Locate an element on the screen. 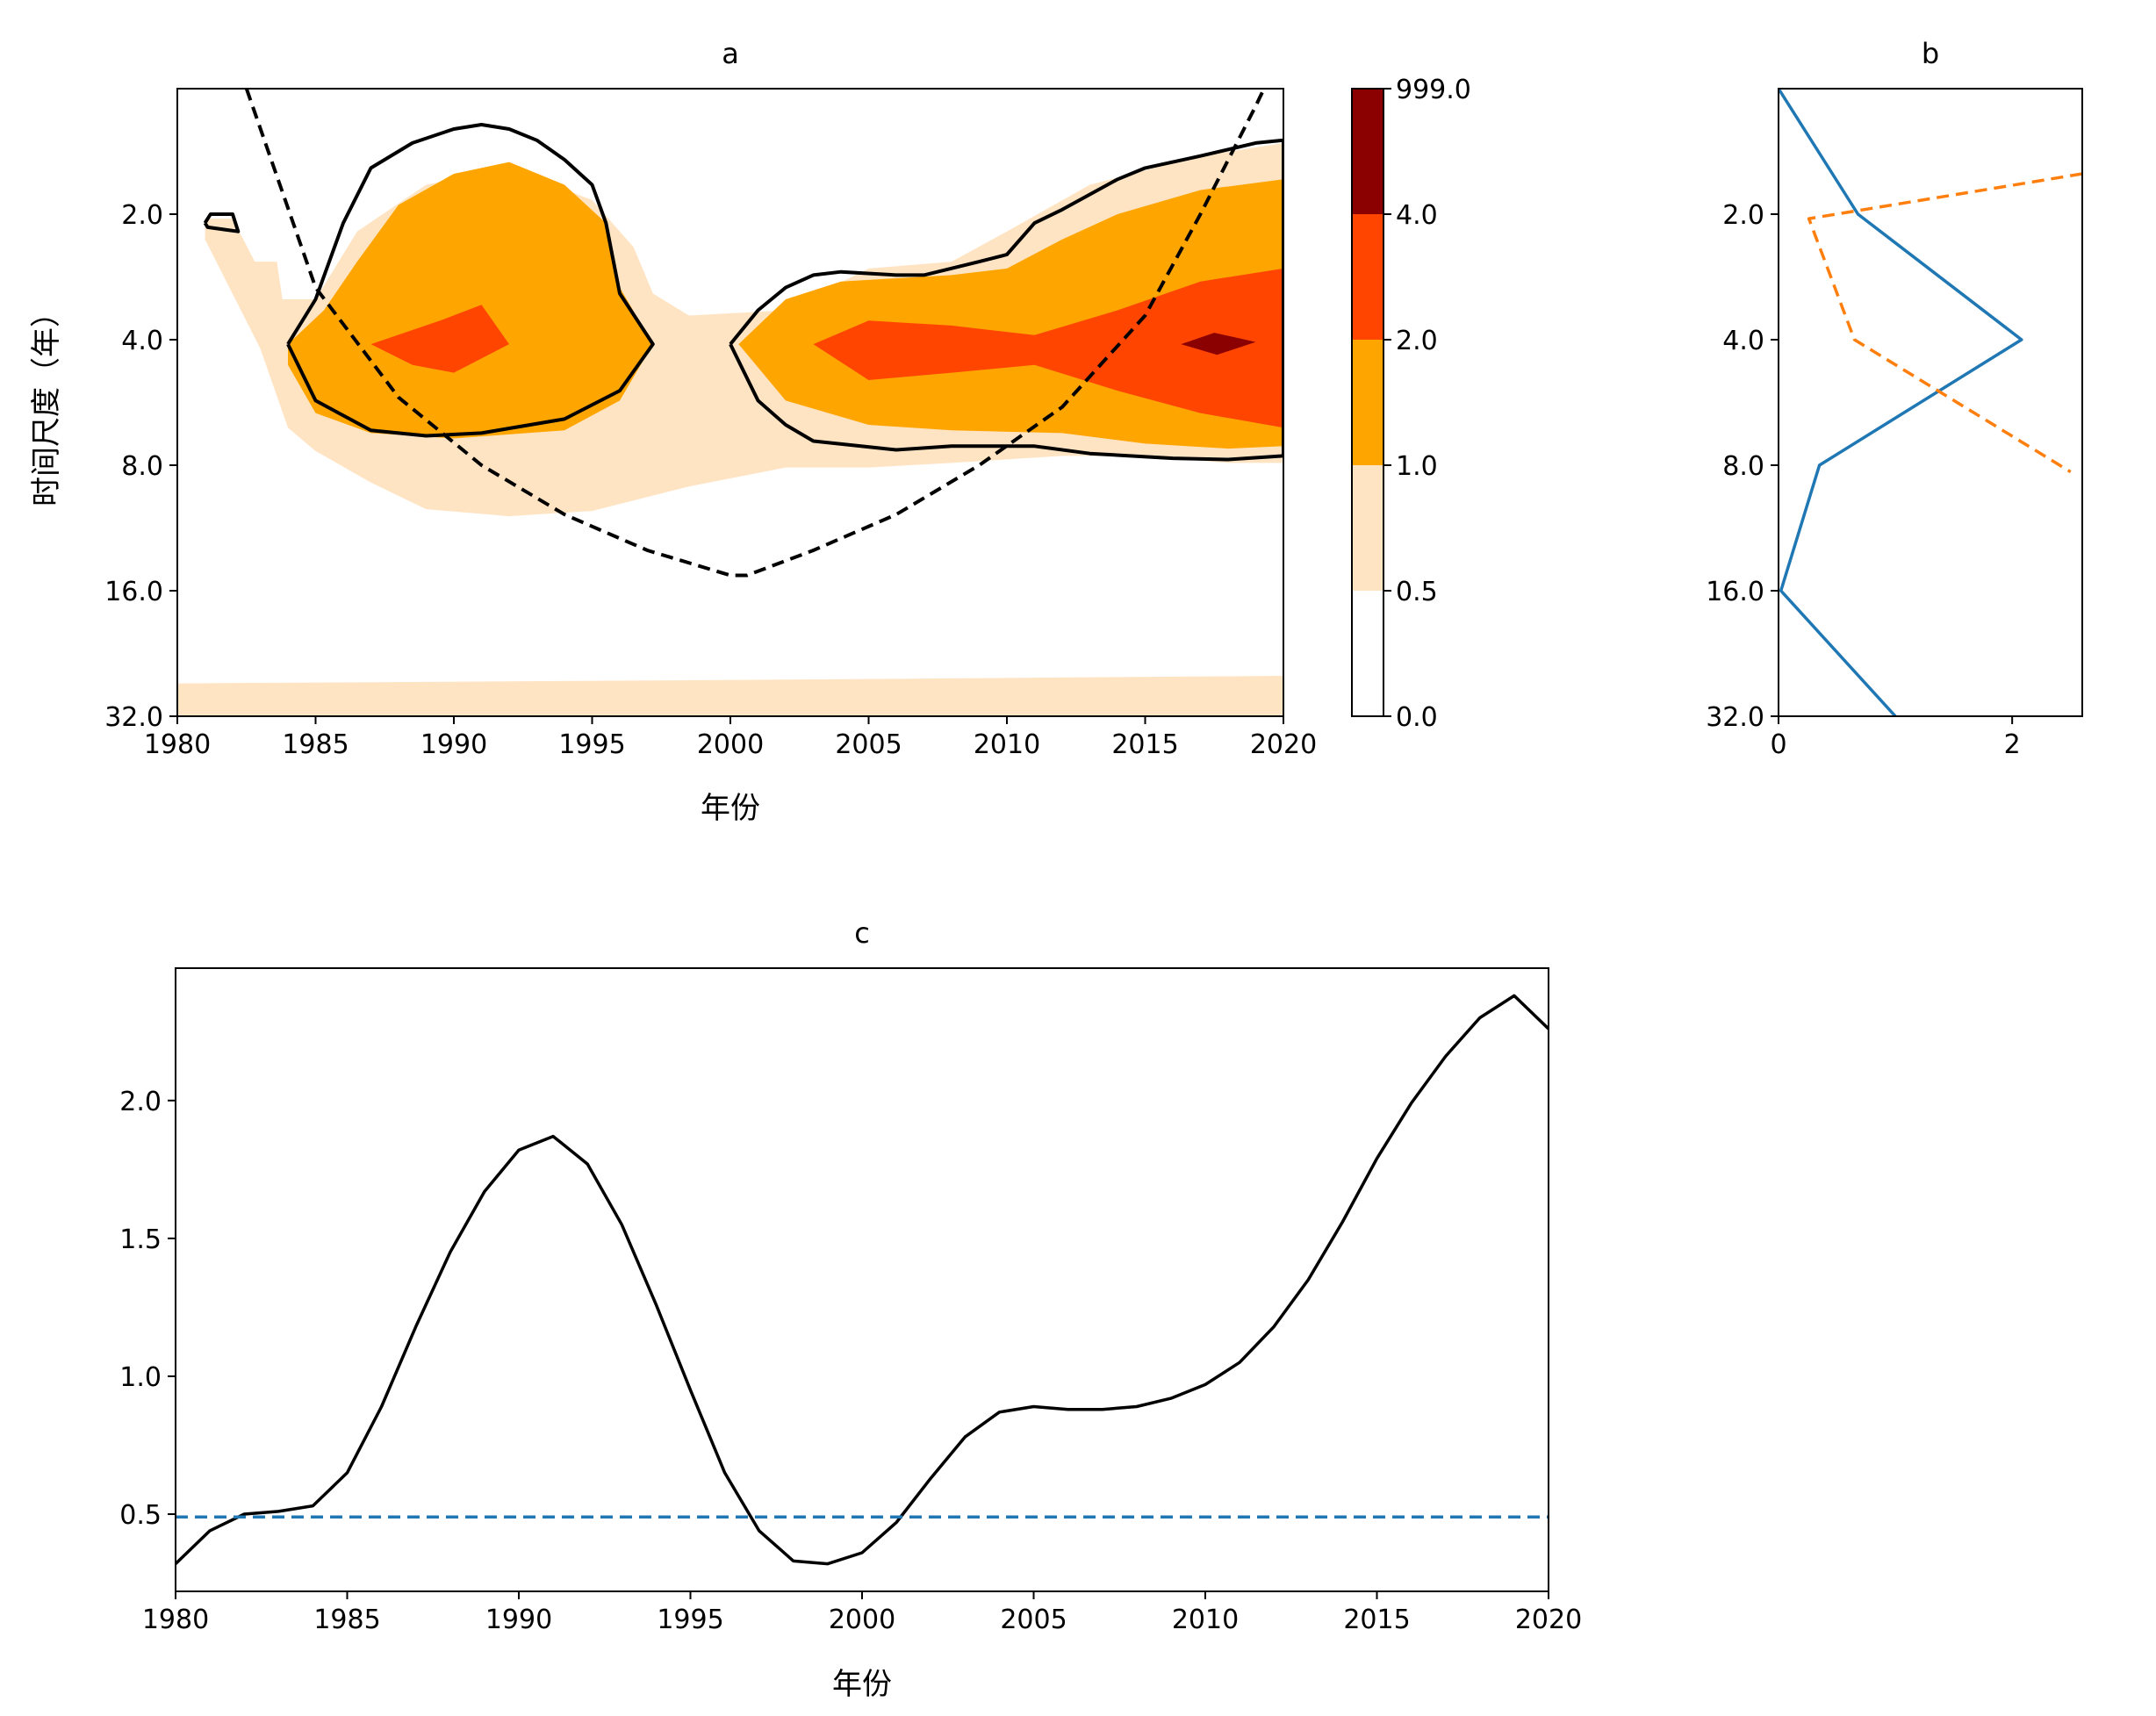  panel-c-x-axis: 1980 1985 1990 1995 2000 2005 2010 2015 2020 is located at coordinates (862, 1613).